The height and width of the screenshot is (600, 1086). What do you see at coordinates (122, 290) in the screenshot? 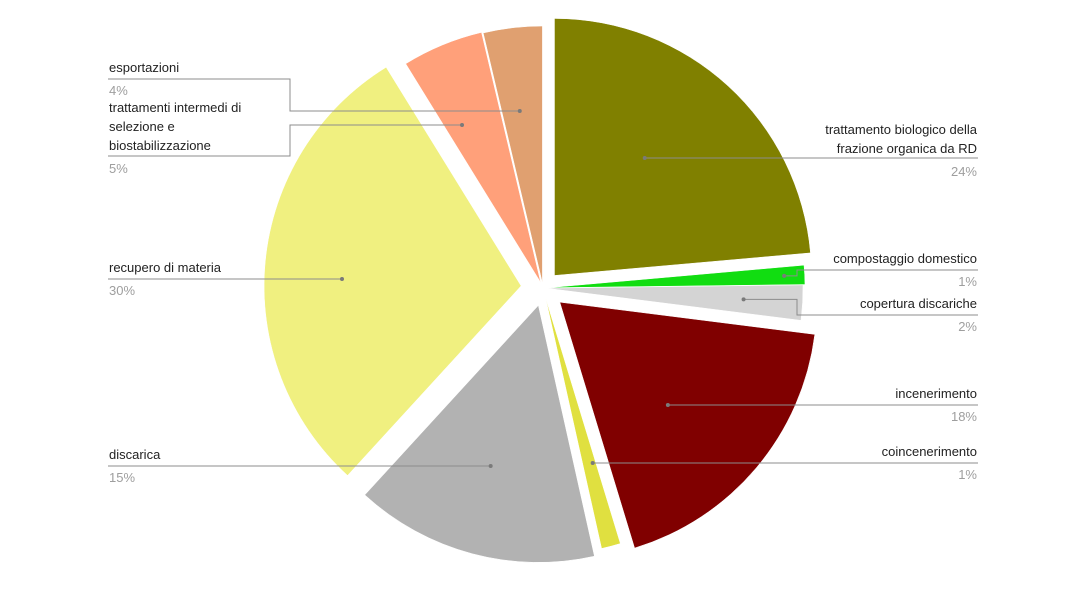
I see `slice-percent-7: 30%` at bounding box center [122, 290].